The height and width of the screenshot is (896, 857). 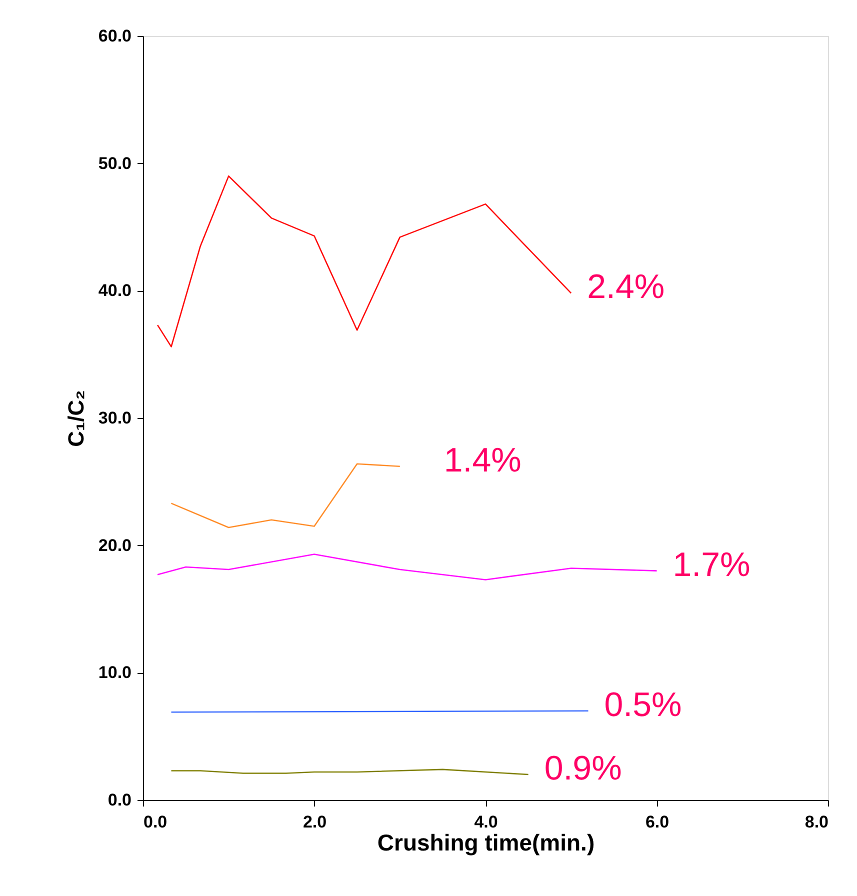 What do you see at coordinates (115, 545) in the screenshot?
I see `y-tick-label: 20.0` at bounding box center [115, 545].